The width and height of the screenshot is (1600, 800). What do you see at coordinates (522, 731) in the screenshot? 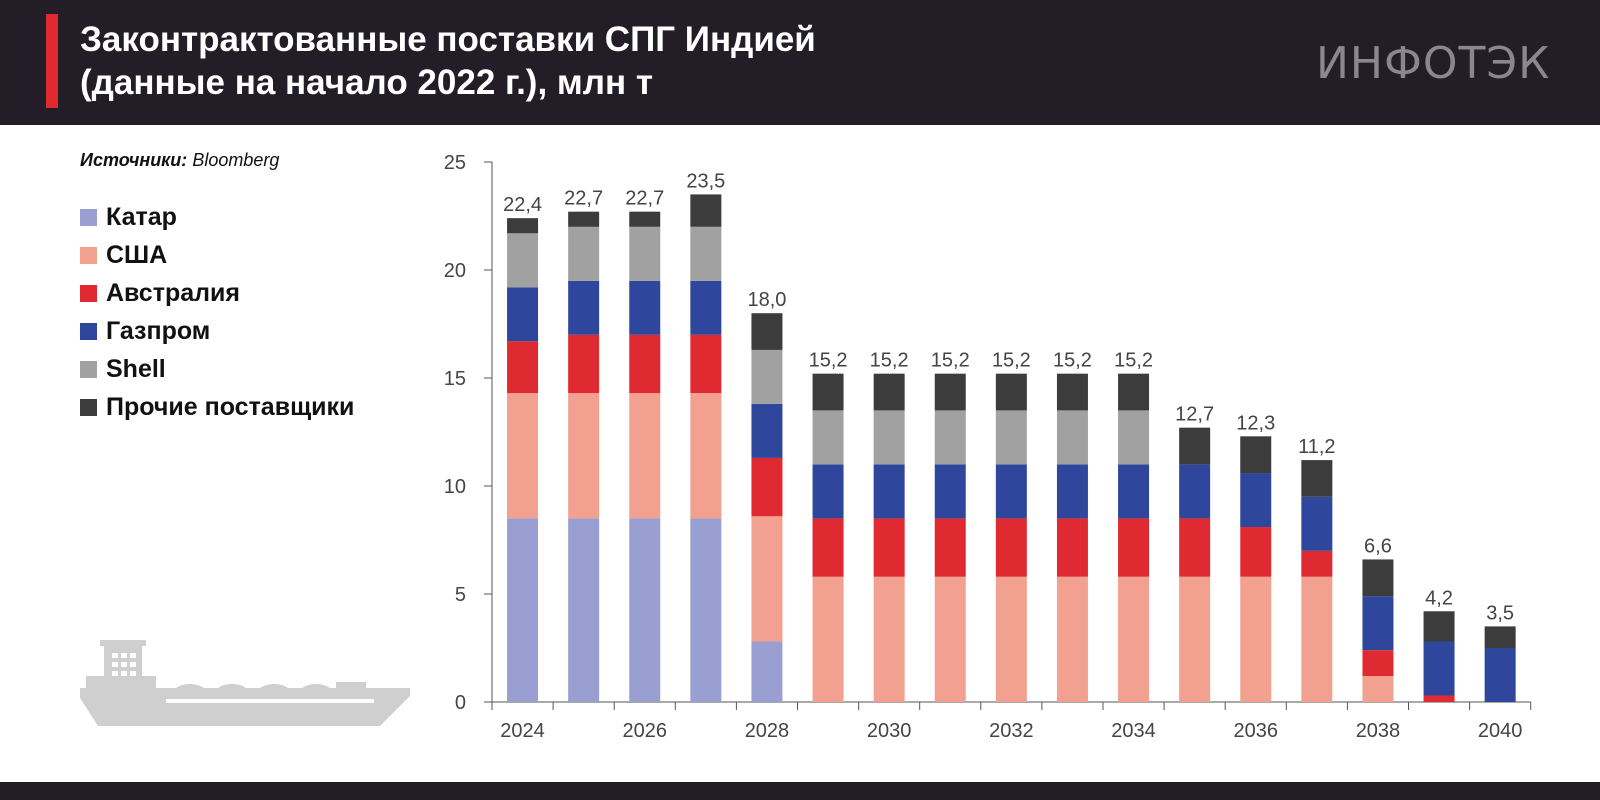
I see `x-tick-label: 2024` at bounding box center [522, 731].